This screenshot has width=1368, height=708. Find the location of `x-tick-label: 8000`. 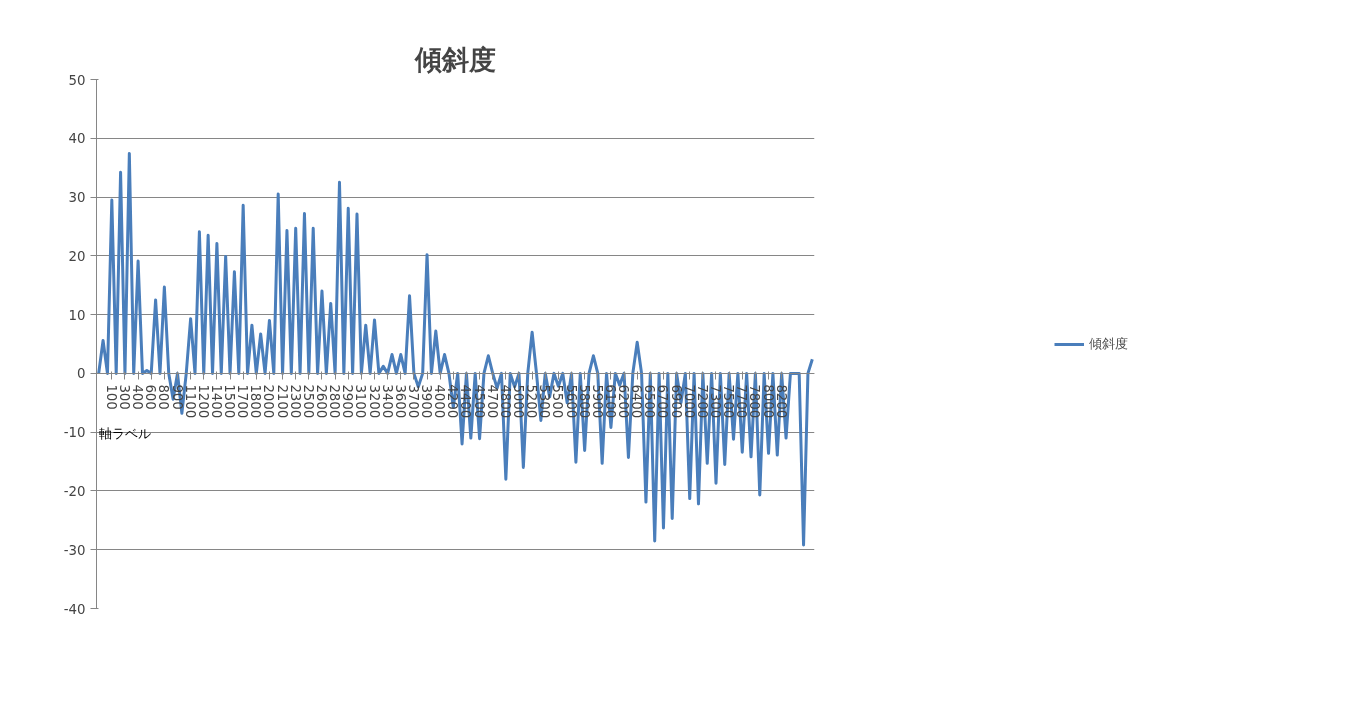

x-tick-label: 8000 is located at coordinates (768, 401).